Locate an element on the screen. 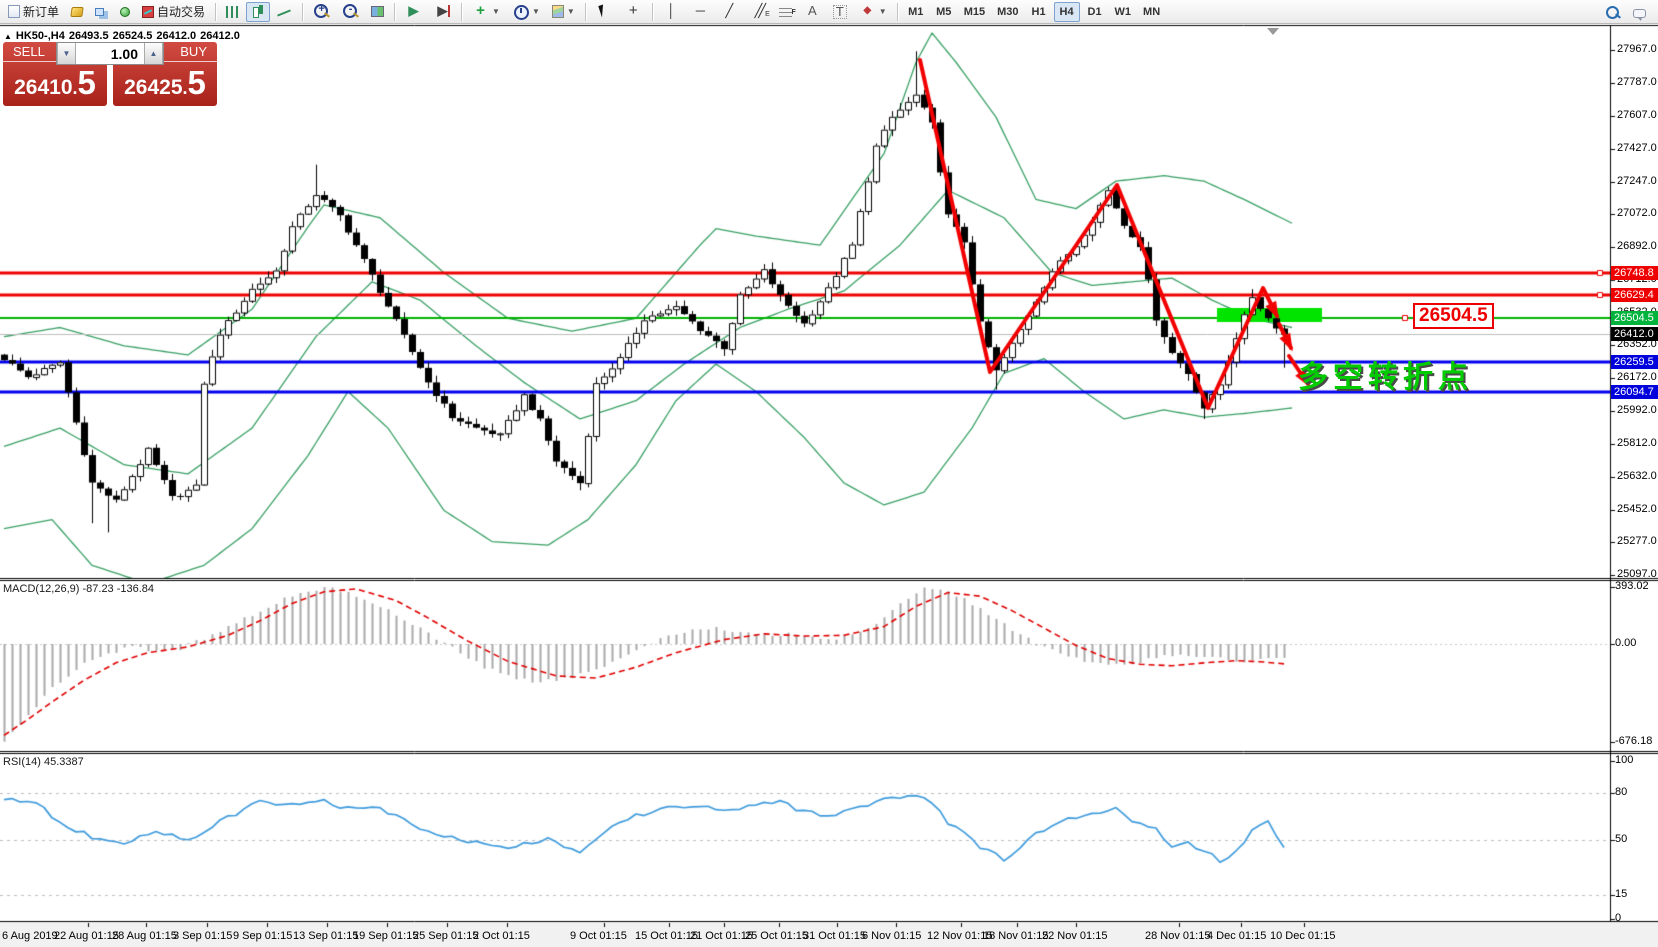 The height and width of the screenshot is (947, 1658). date-axis-label: 18 Nov 01:15 is located at coordinates (1016, 936).